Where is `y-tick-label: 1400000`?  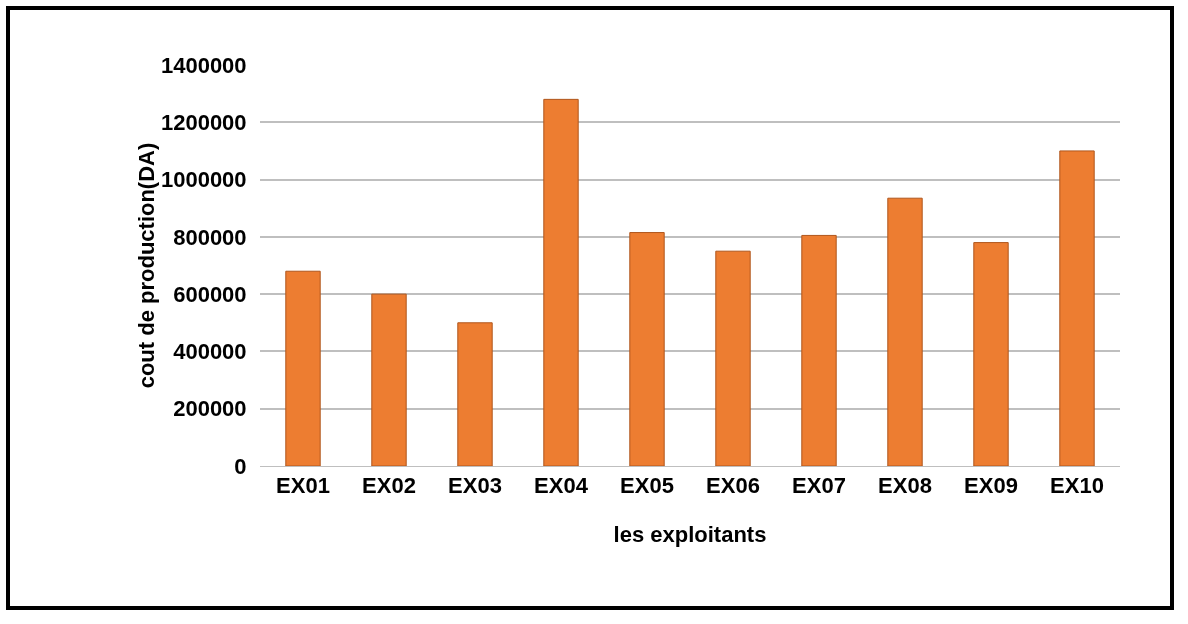 y-tick-label: 1400000 is located at coordinates (203, 65).